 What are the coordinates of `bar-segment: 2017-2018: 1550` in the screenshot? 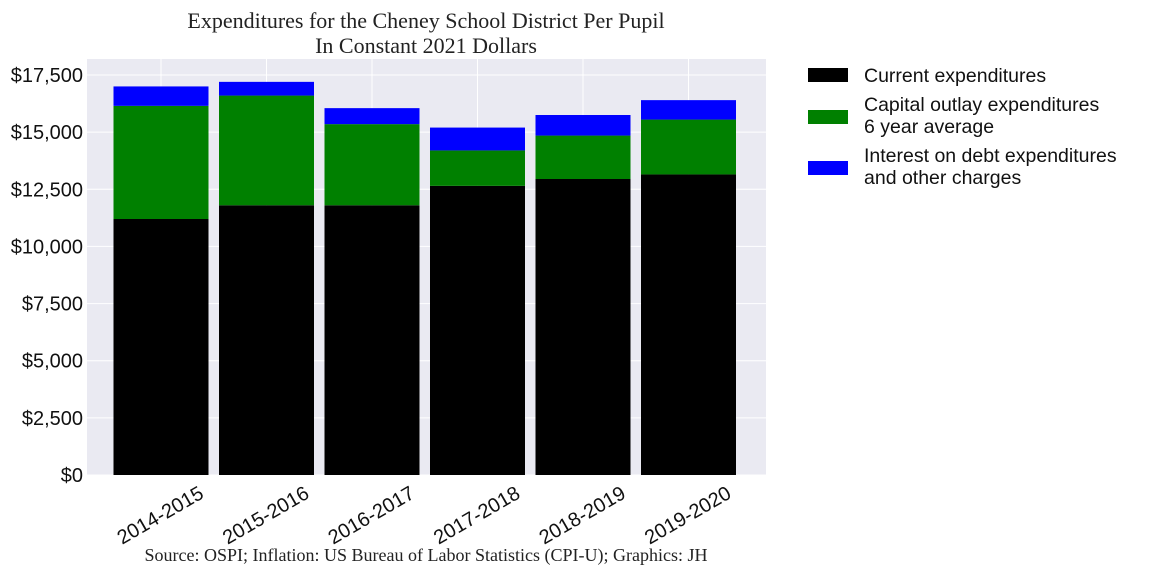 It's located at (477, 168).